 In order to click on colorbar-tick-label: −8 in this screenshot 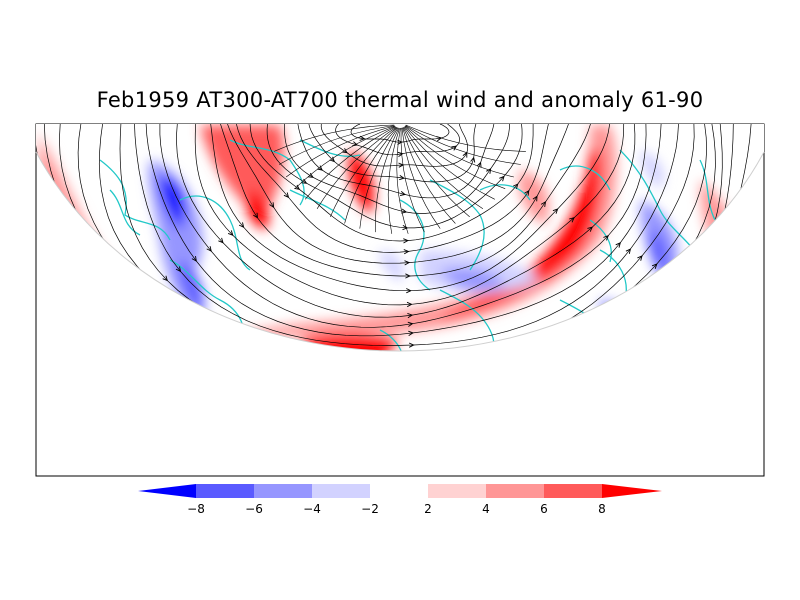, I will do `click(196, 509)`.